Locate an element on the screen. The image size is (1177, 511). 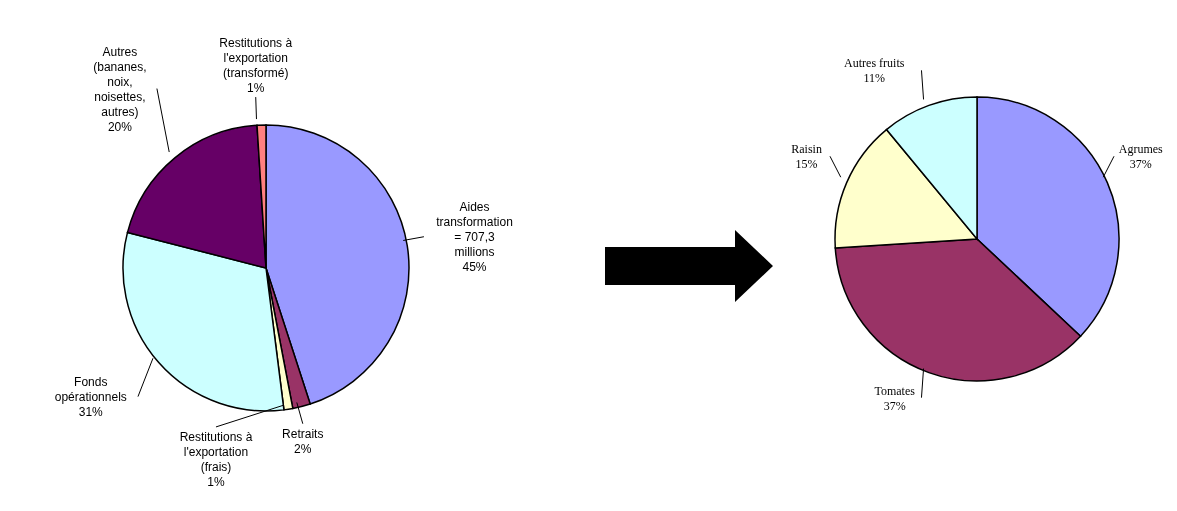
data-label: 45% is located at coordinates (474, 267).